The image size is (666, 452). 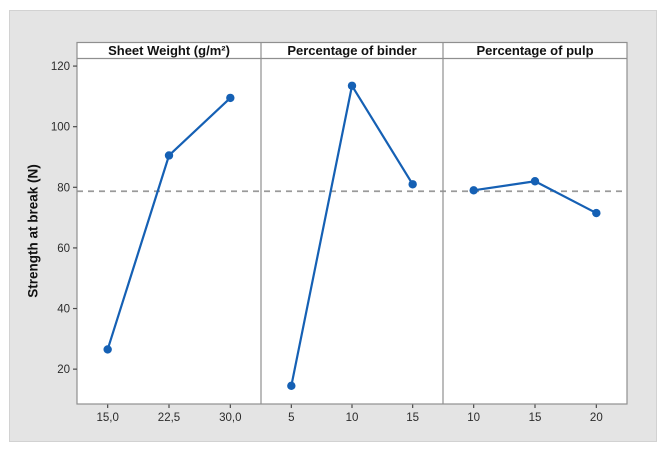 I want to click on x-tick-label: 22,5, so click(x=169, y=418).